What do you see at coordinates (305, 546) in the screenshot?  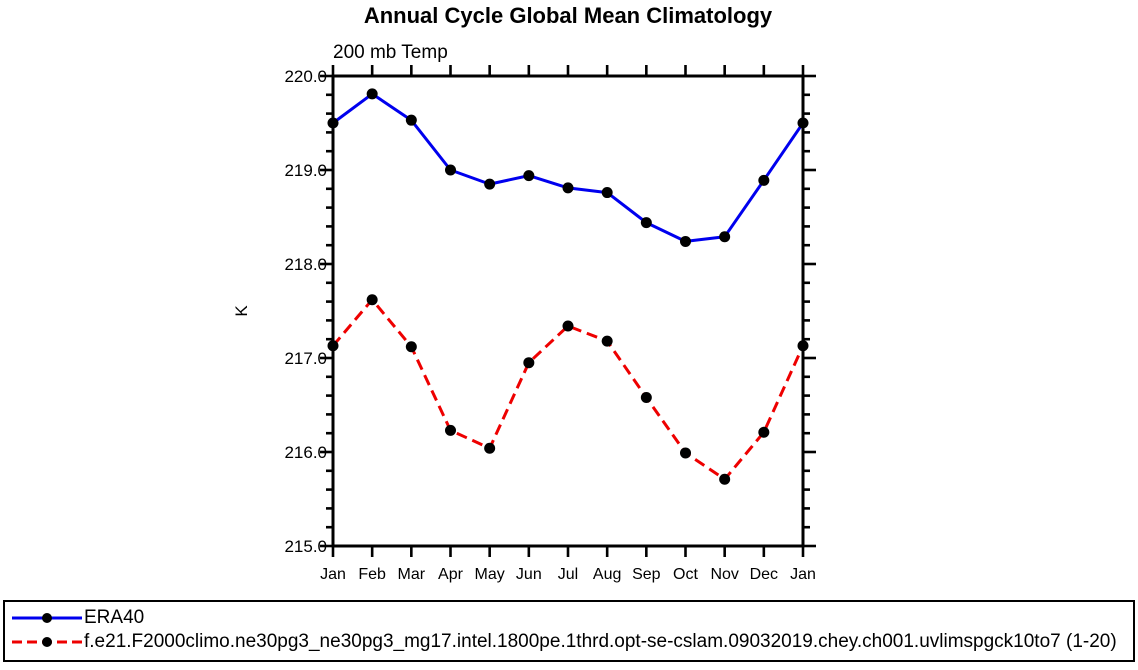 I see `y-tick-label: 215.0` at bounding box center [305, 546].